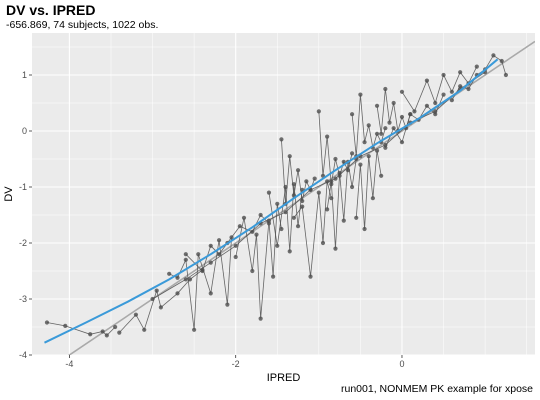 The height and width of the screenshot is (400, 540). Describe the element at coordinates (9, 194) in the screenshot. I see `y-axis-label: DV` at that location.